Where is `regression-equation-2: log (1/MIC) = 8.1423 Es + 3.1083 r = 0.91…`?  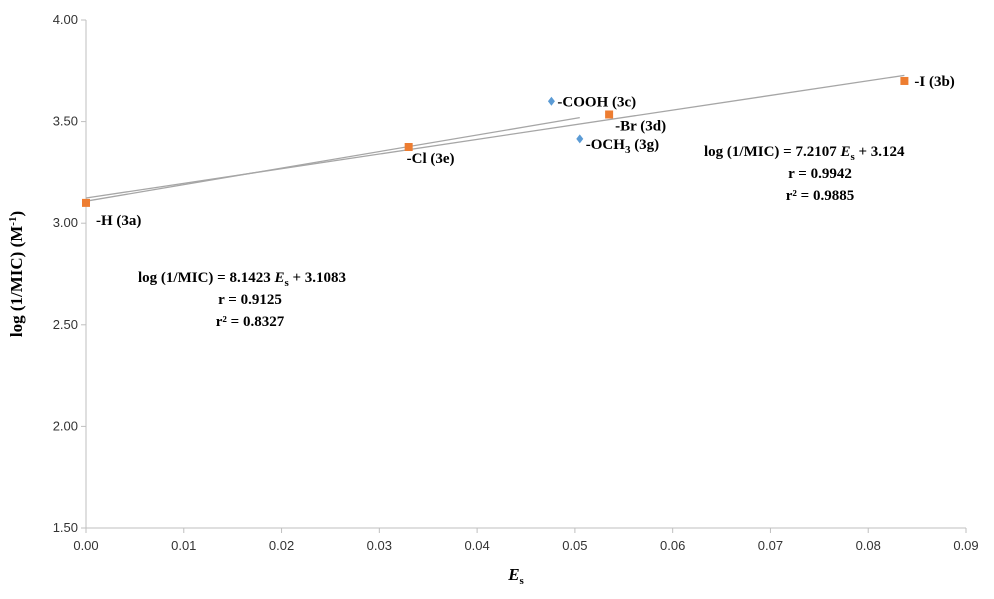 regression-equation-2: log (1/MIC) = 8.1423 Es + 3.1083 r = 0.91… is located at coordinates (242, 300).